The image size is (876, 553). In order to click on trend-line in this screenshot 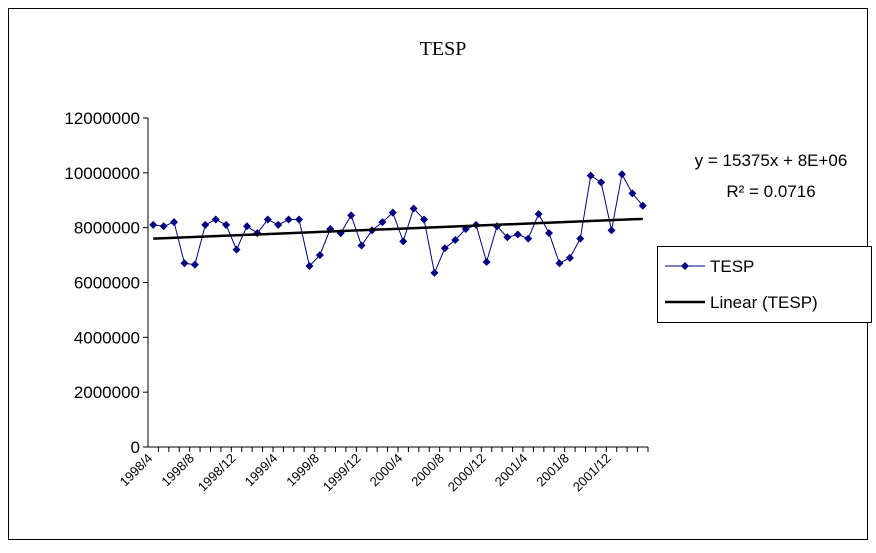, I will do `click(398, 228)`.